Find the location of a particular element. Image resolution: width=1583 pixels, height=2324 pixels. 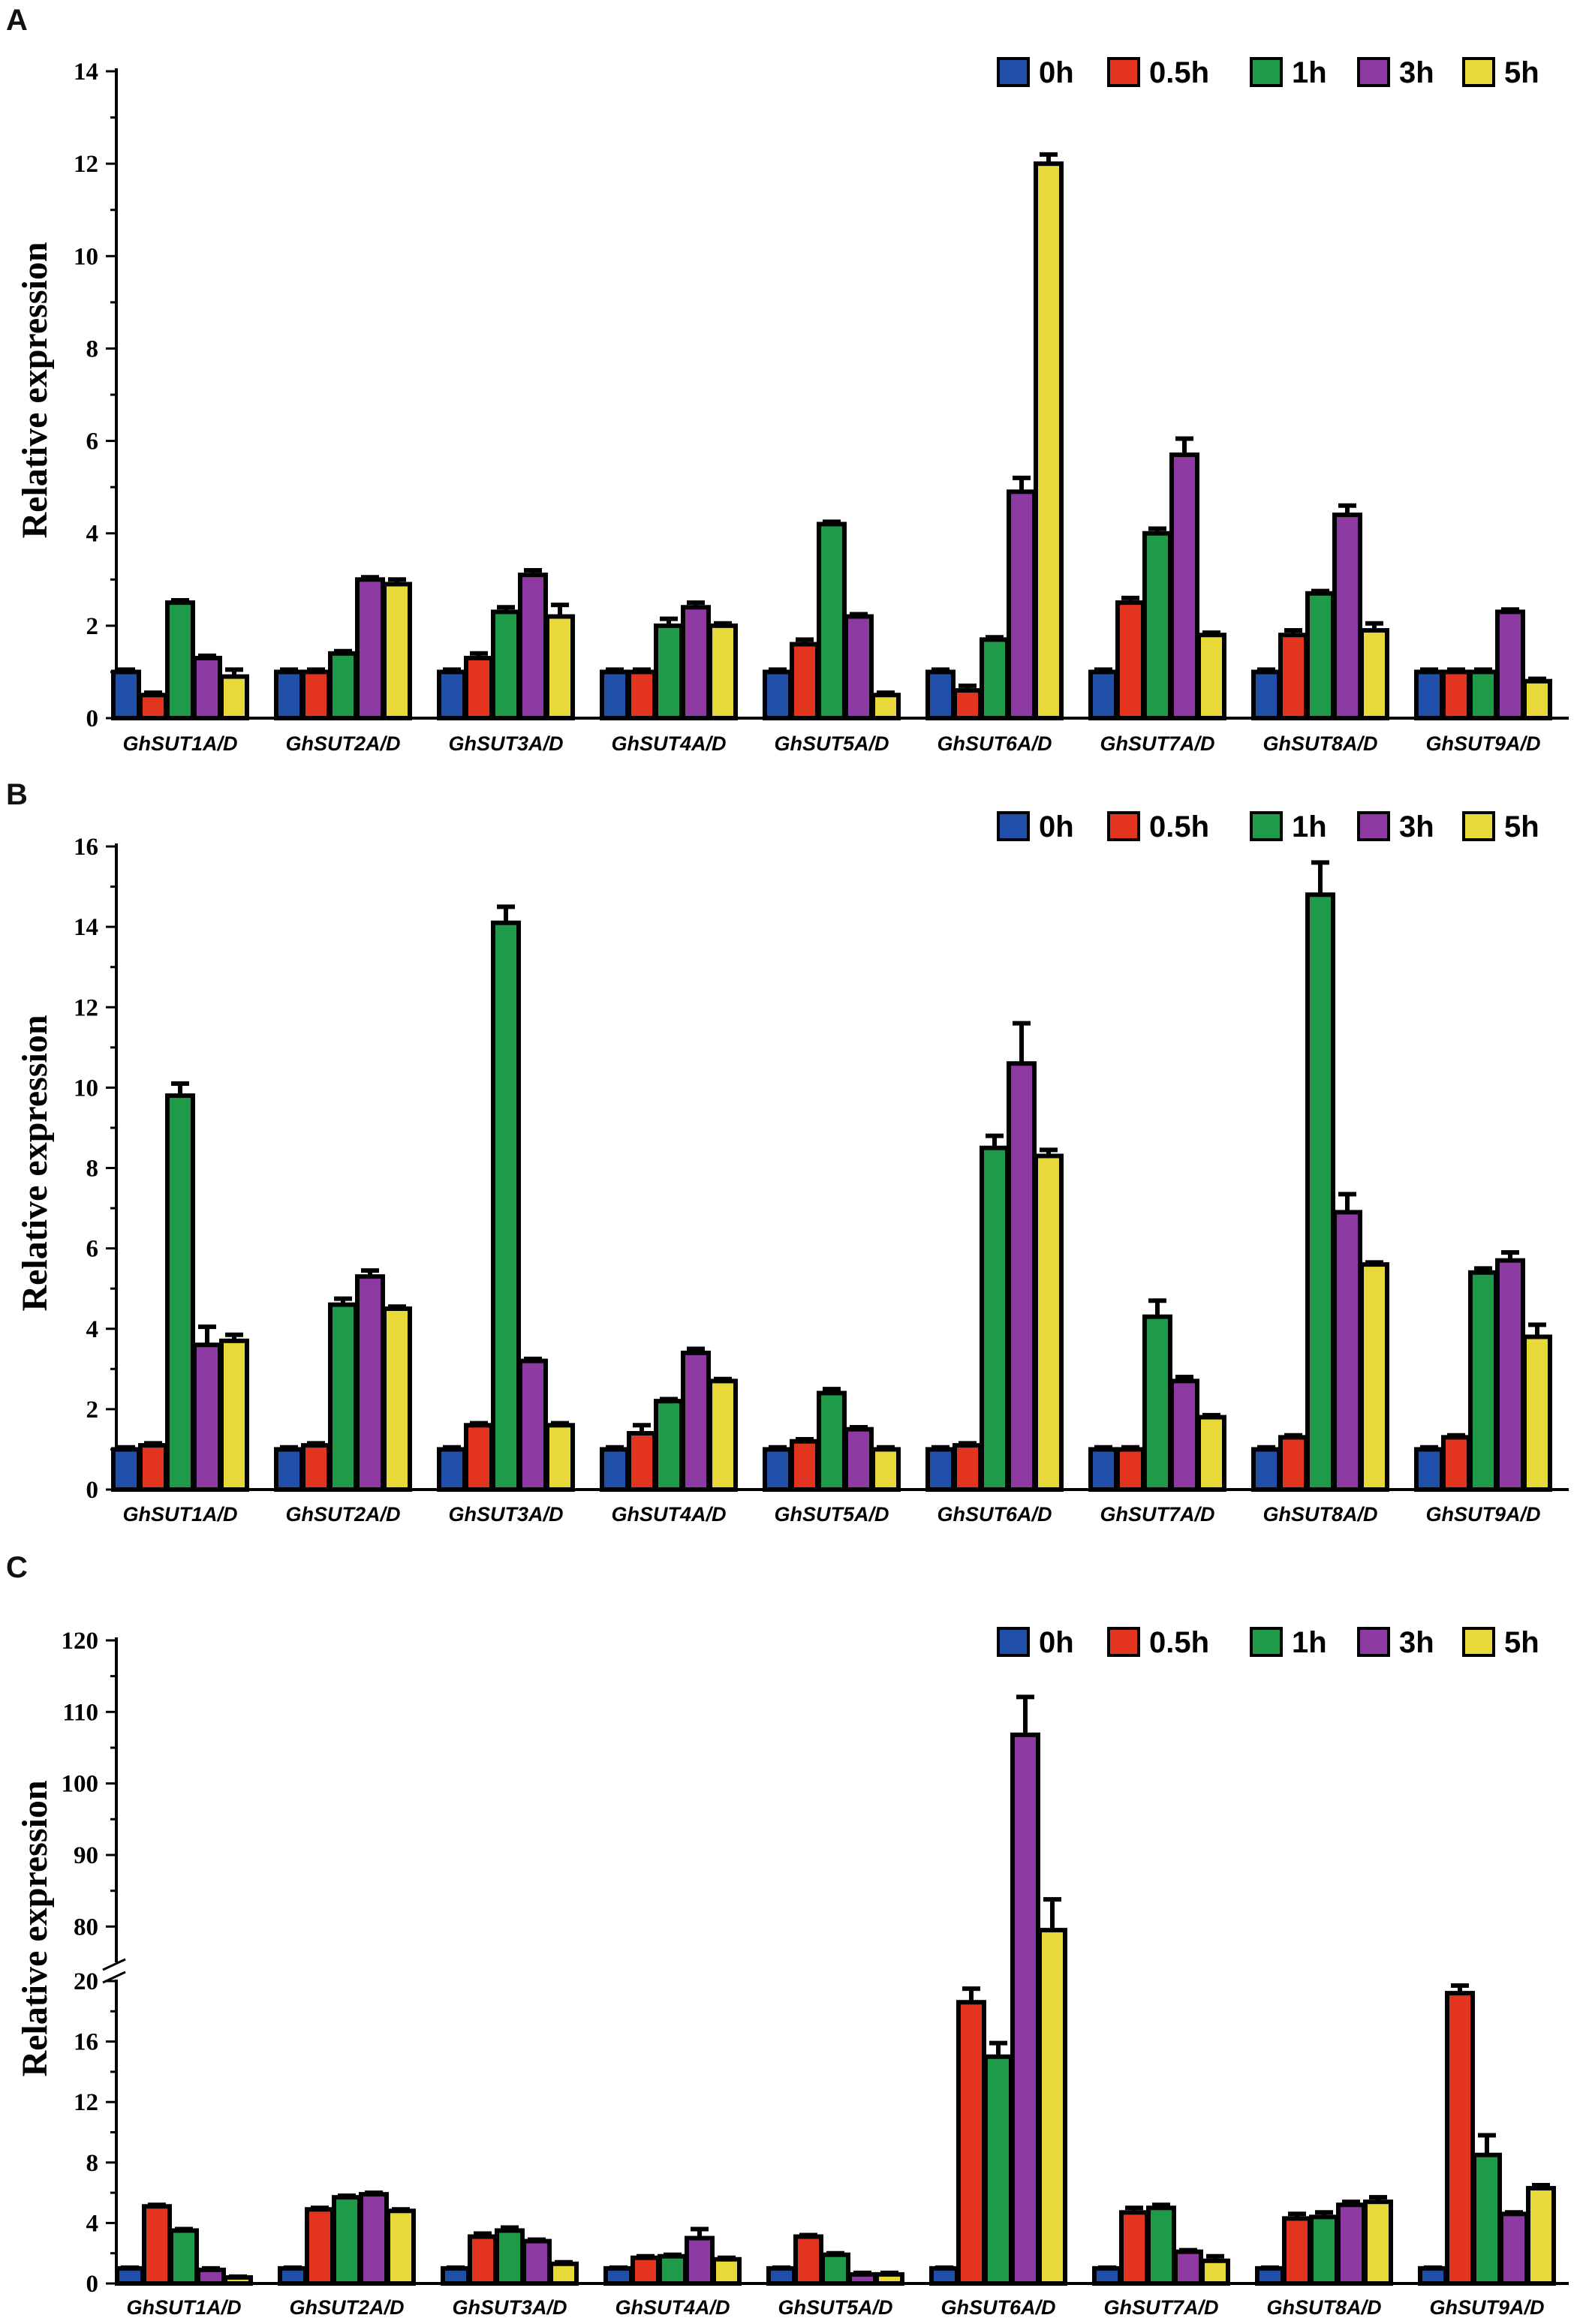

bar-0.5h-GhSUT5A/D is located at coordinates (808, 2260).